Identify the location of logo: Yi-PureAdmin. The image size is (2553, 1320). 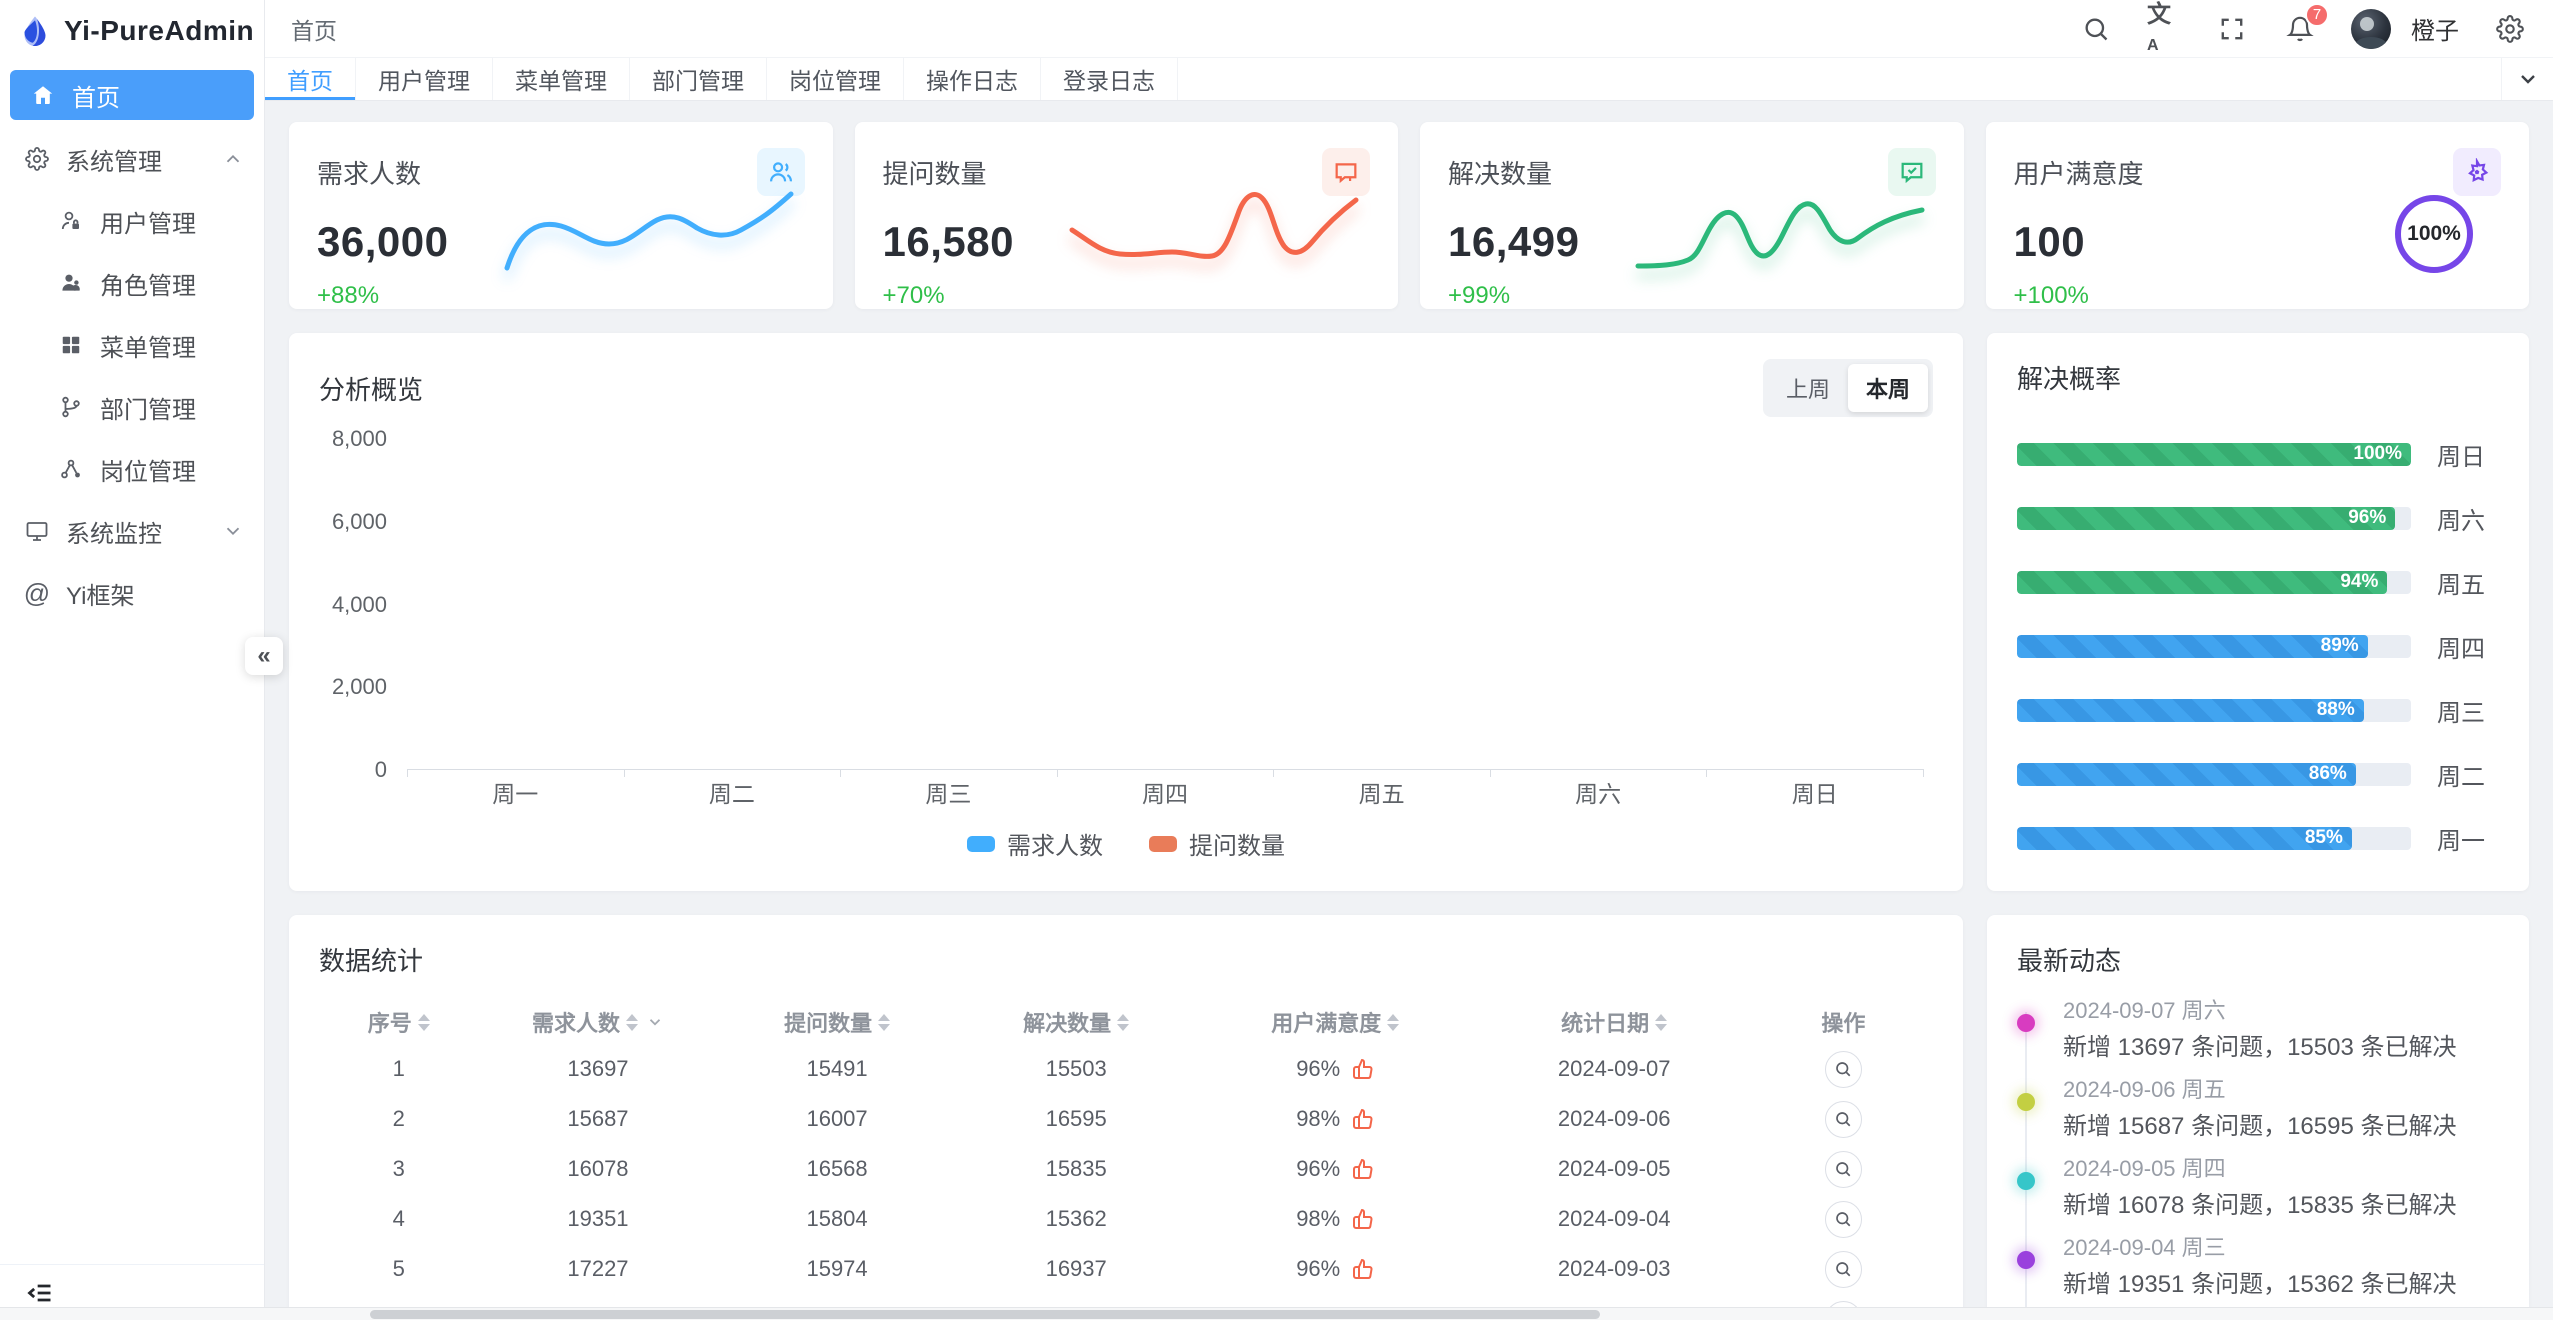
(132, 31).